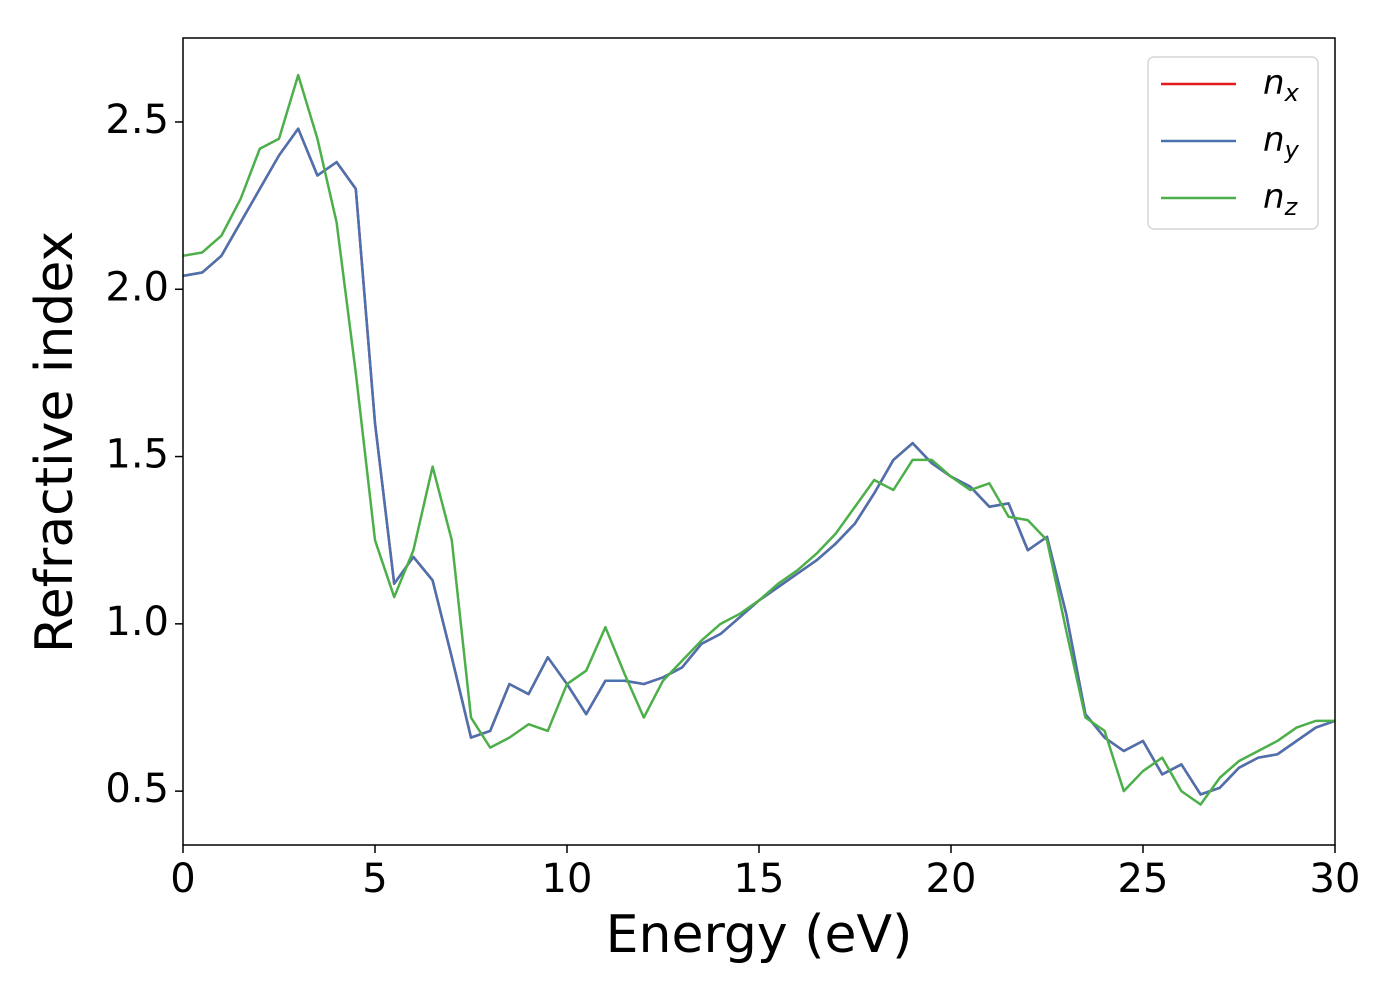 The image size is (1400, 1000). What do you see at coordinates (1335, 879) in the screenshot?
I see `x-tick-label: 30` at bounding box center [1335, 879].